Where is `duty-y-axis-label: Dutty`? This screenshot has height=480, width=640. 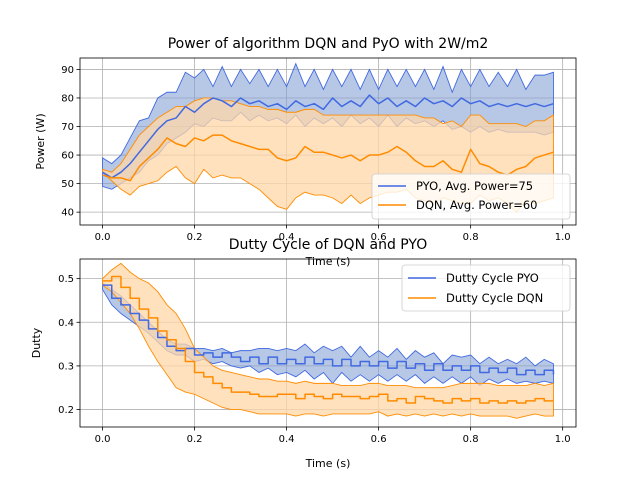 duty-y-axis-label: Dutty is located at coordinates (36, 342).